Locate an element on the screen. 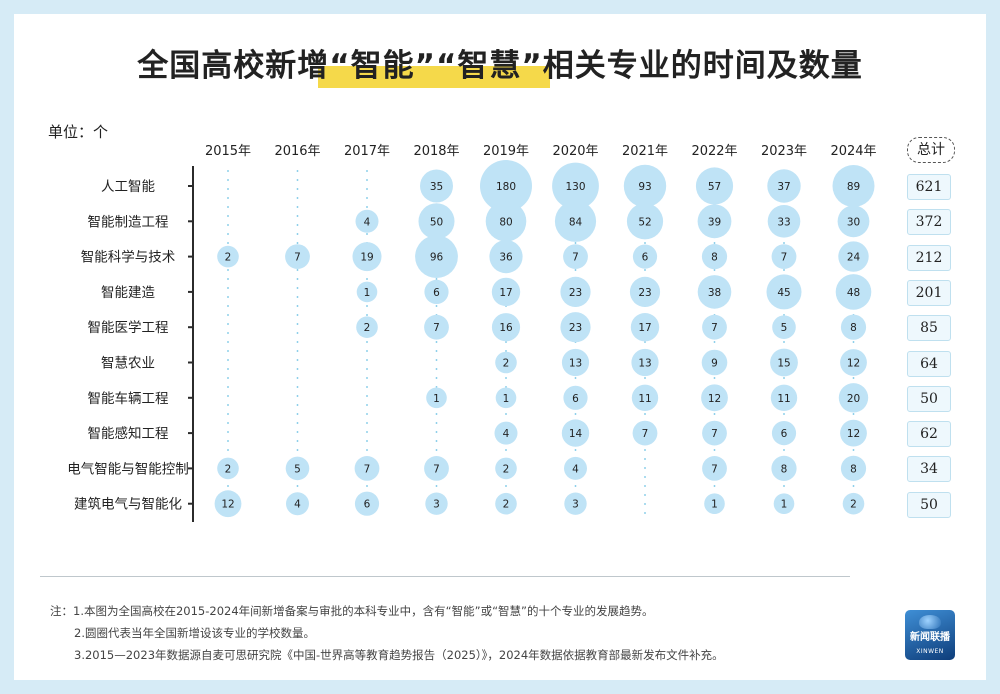 This screenshot has width=1000, height=694. bubble-value: 19 is located at coordinates (366, 258).